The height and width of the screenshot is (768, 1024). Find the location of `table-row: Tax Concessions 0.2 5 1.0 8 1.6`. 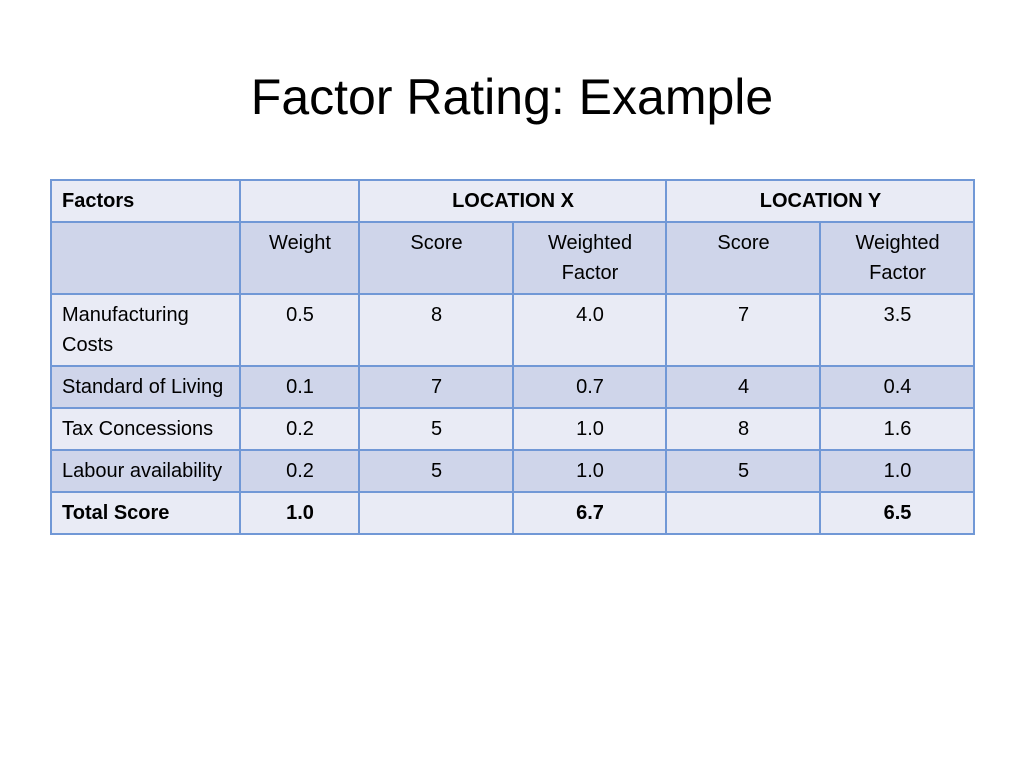

table-row: Tax Concessions 0.2 5 1.0 8 1.6 is located at coordinates (513, 429).